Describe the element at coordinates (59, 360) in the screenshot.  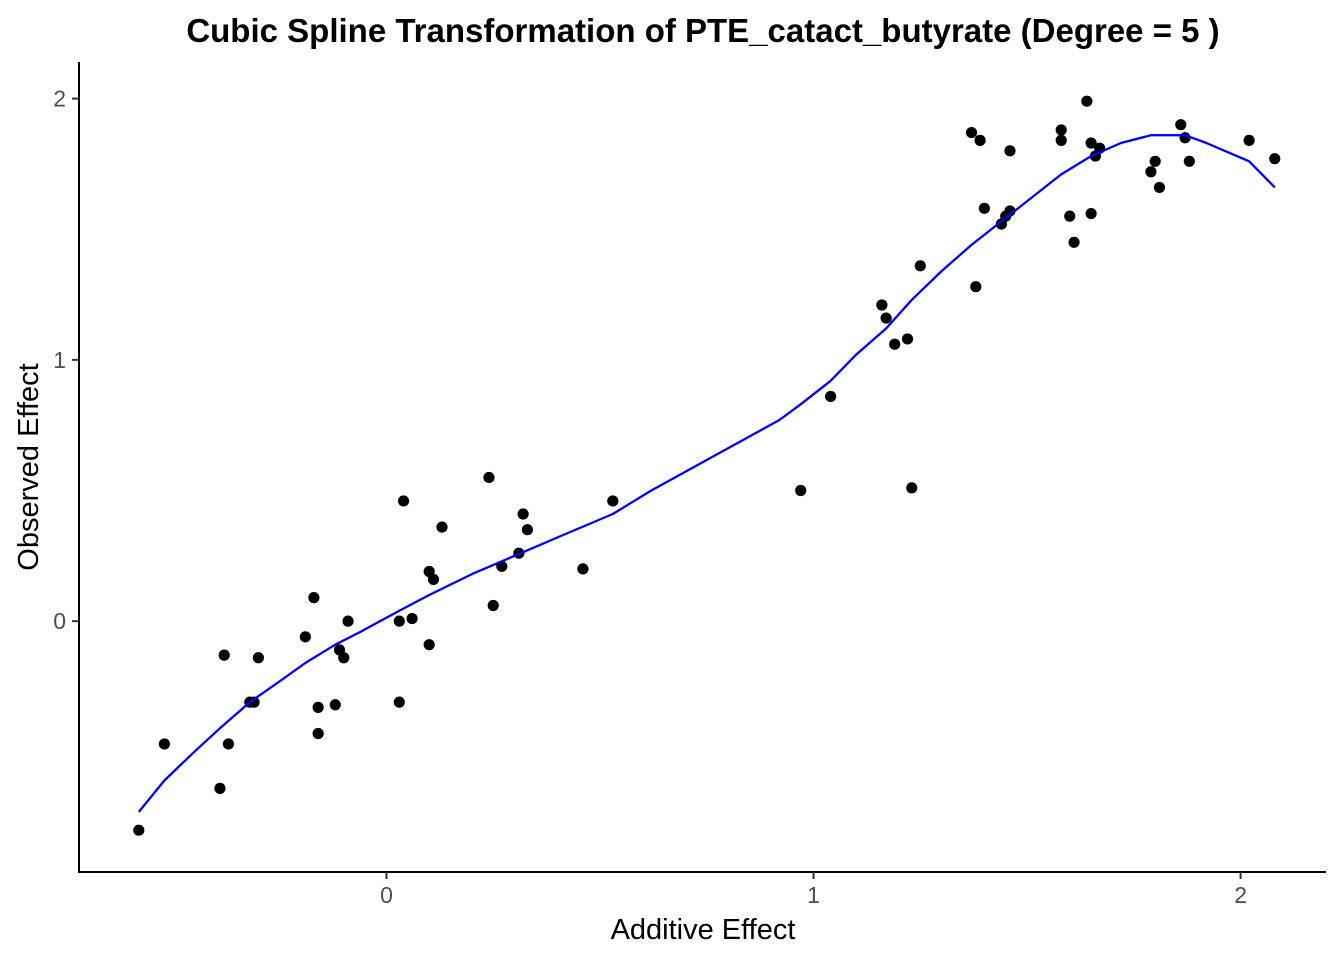
I see `y-tick-label: 1` at that location.